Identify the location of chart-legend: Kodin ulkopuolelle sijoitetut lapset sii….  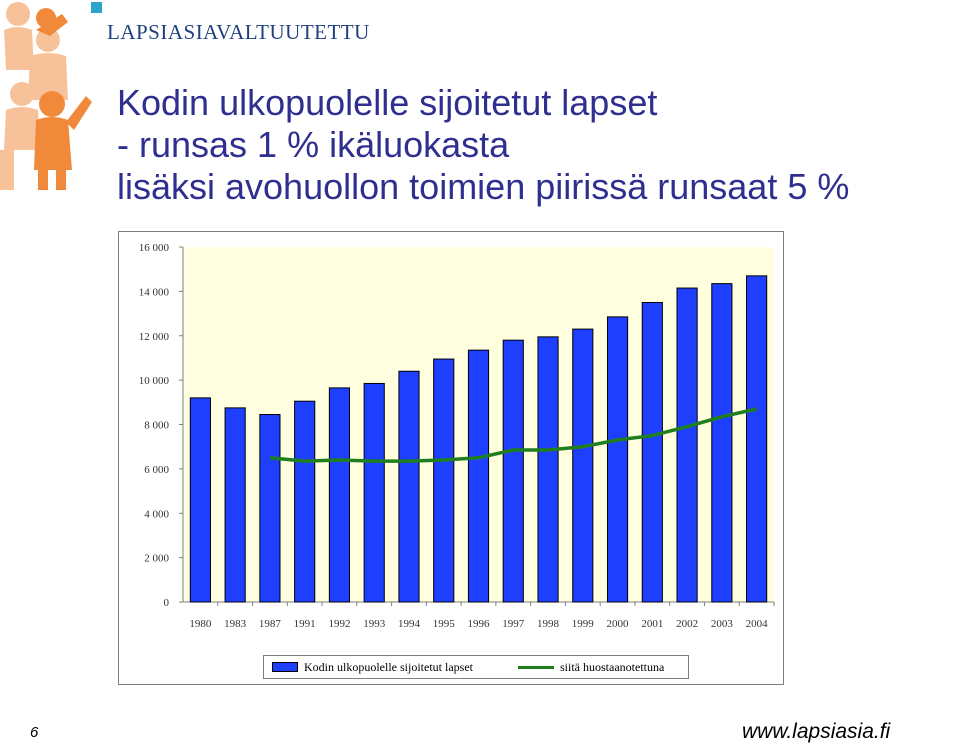
(476, 667).